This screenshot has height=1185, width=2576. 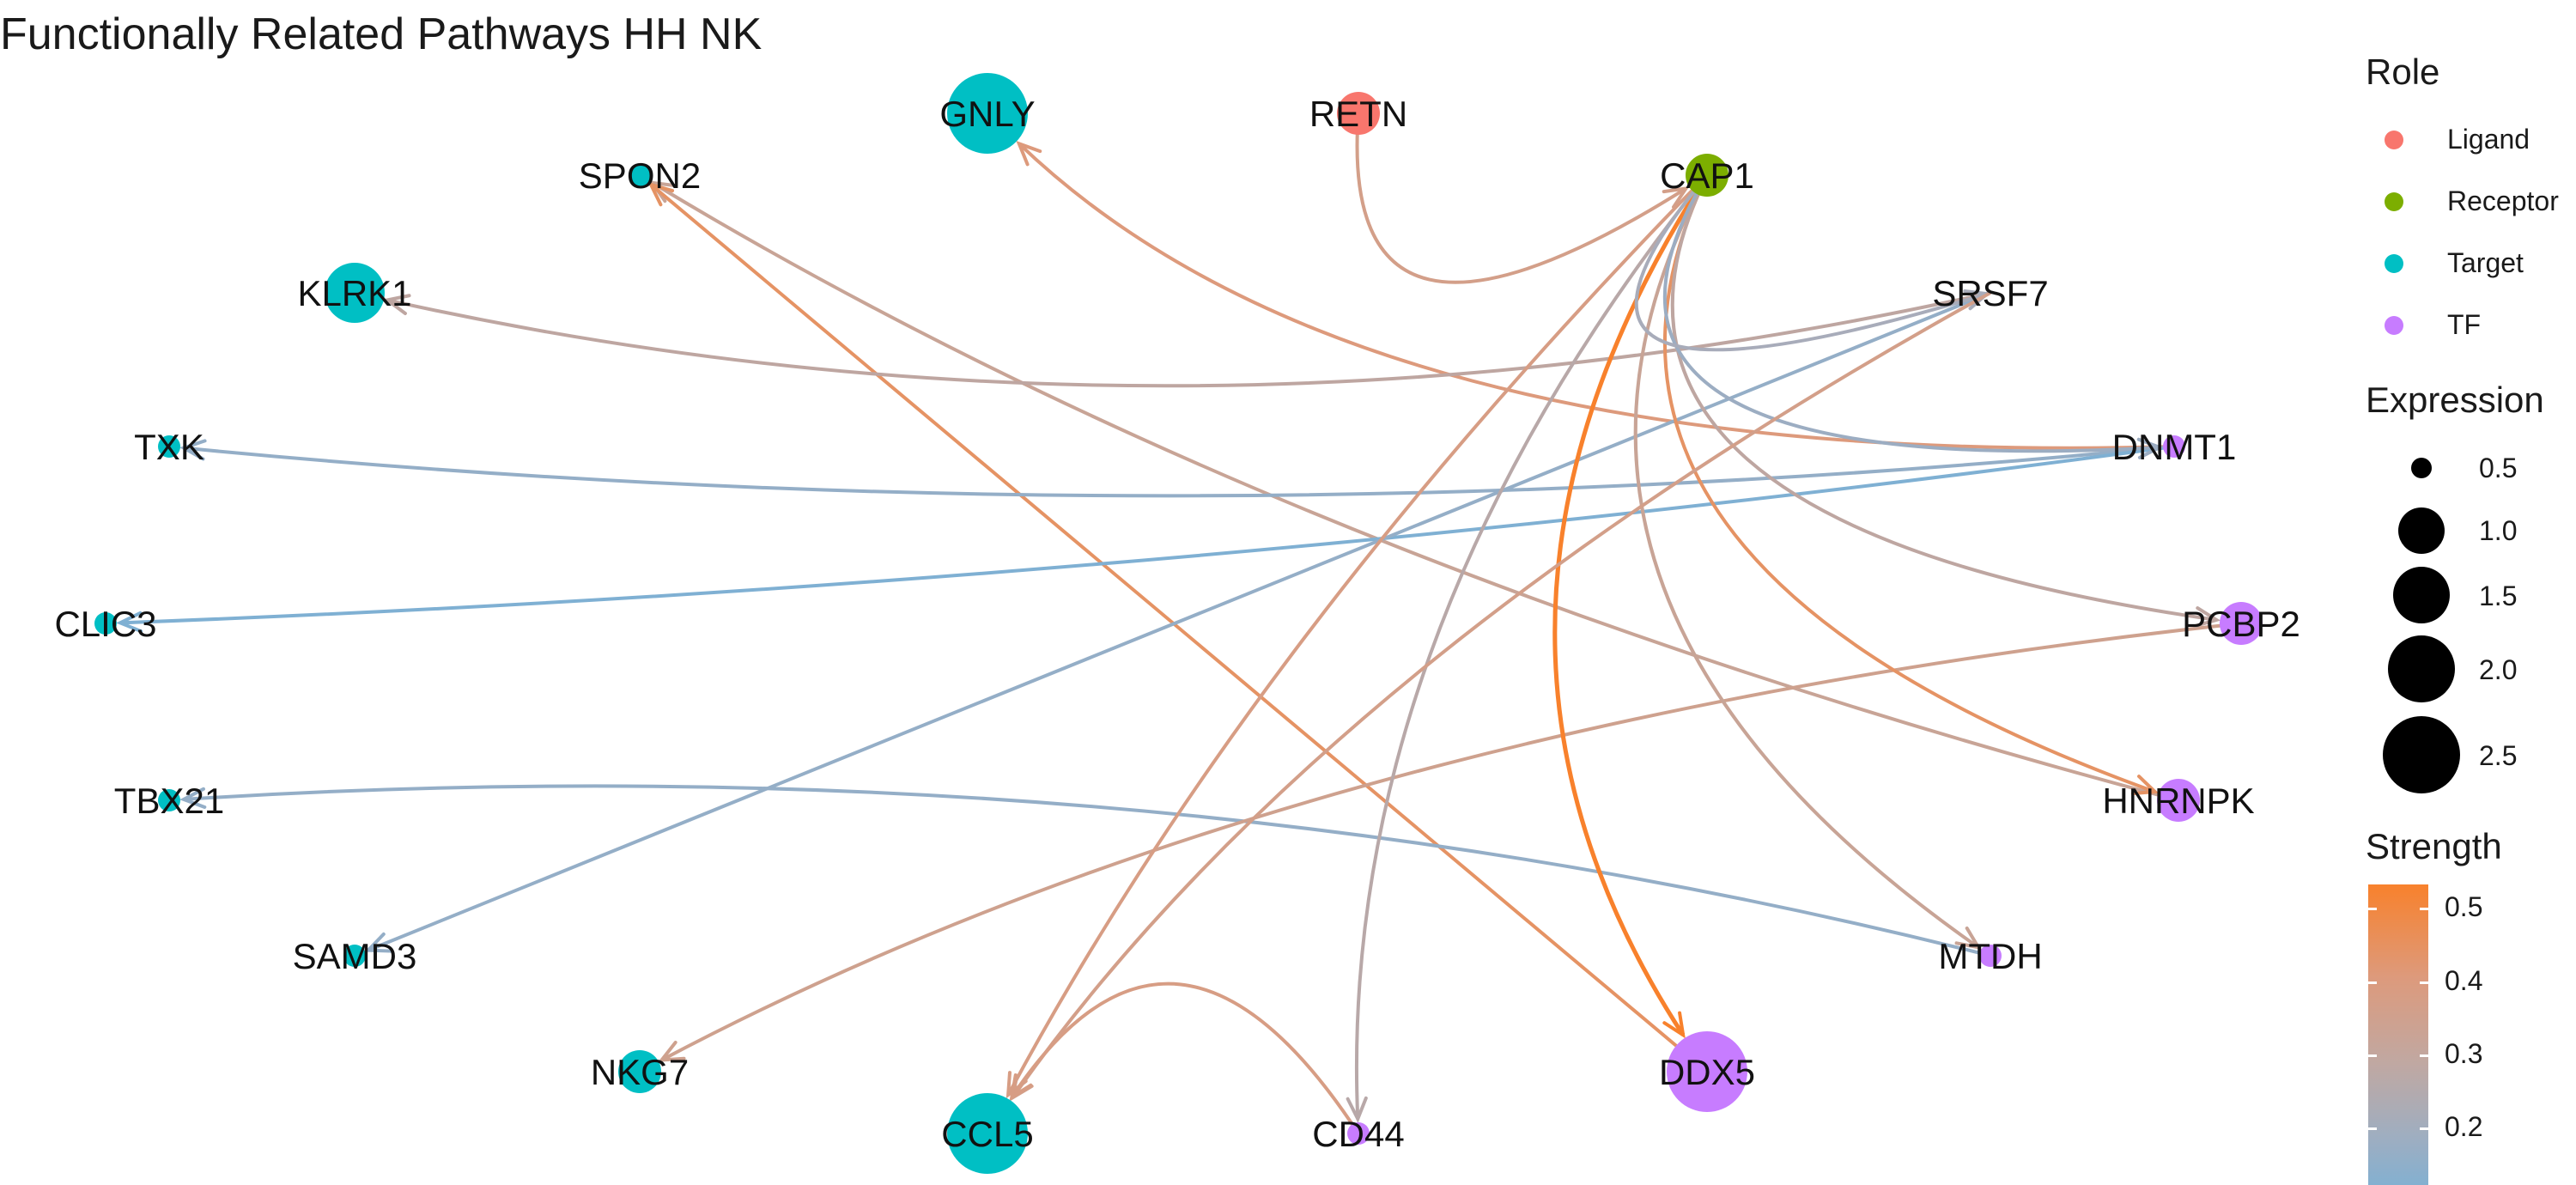 I want to click on node-label: SAMD3, so click(x=355, y=956).